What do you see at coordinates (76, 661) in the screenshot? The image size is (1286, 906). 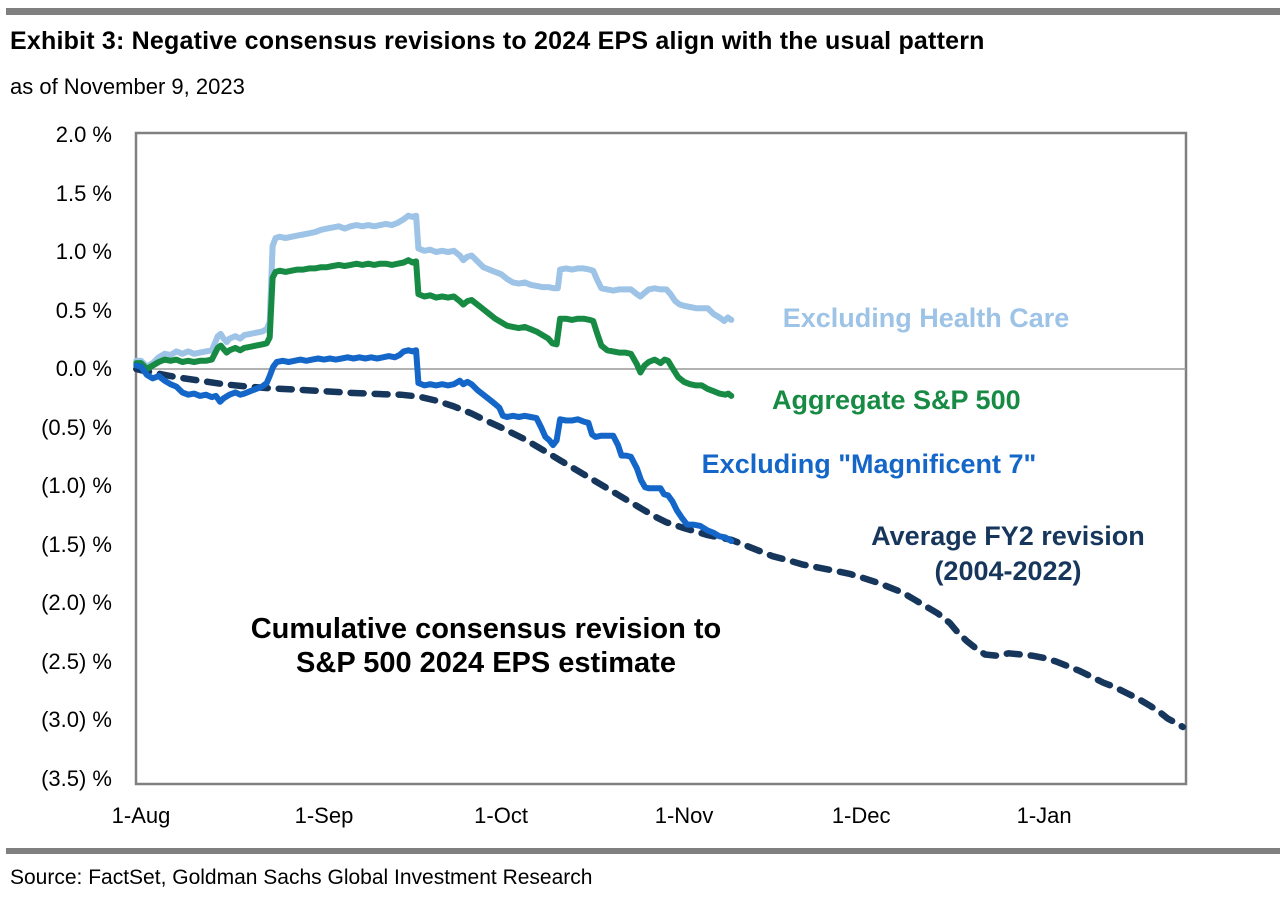 I see `y-tick-label-2.5: (2.5) %` at bounding box center [76, 661].